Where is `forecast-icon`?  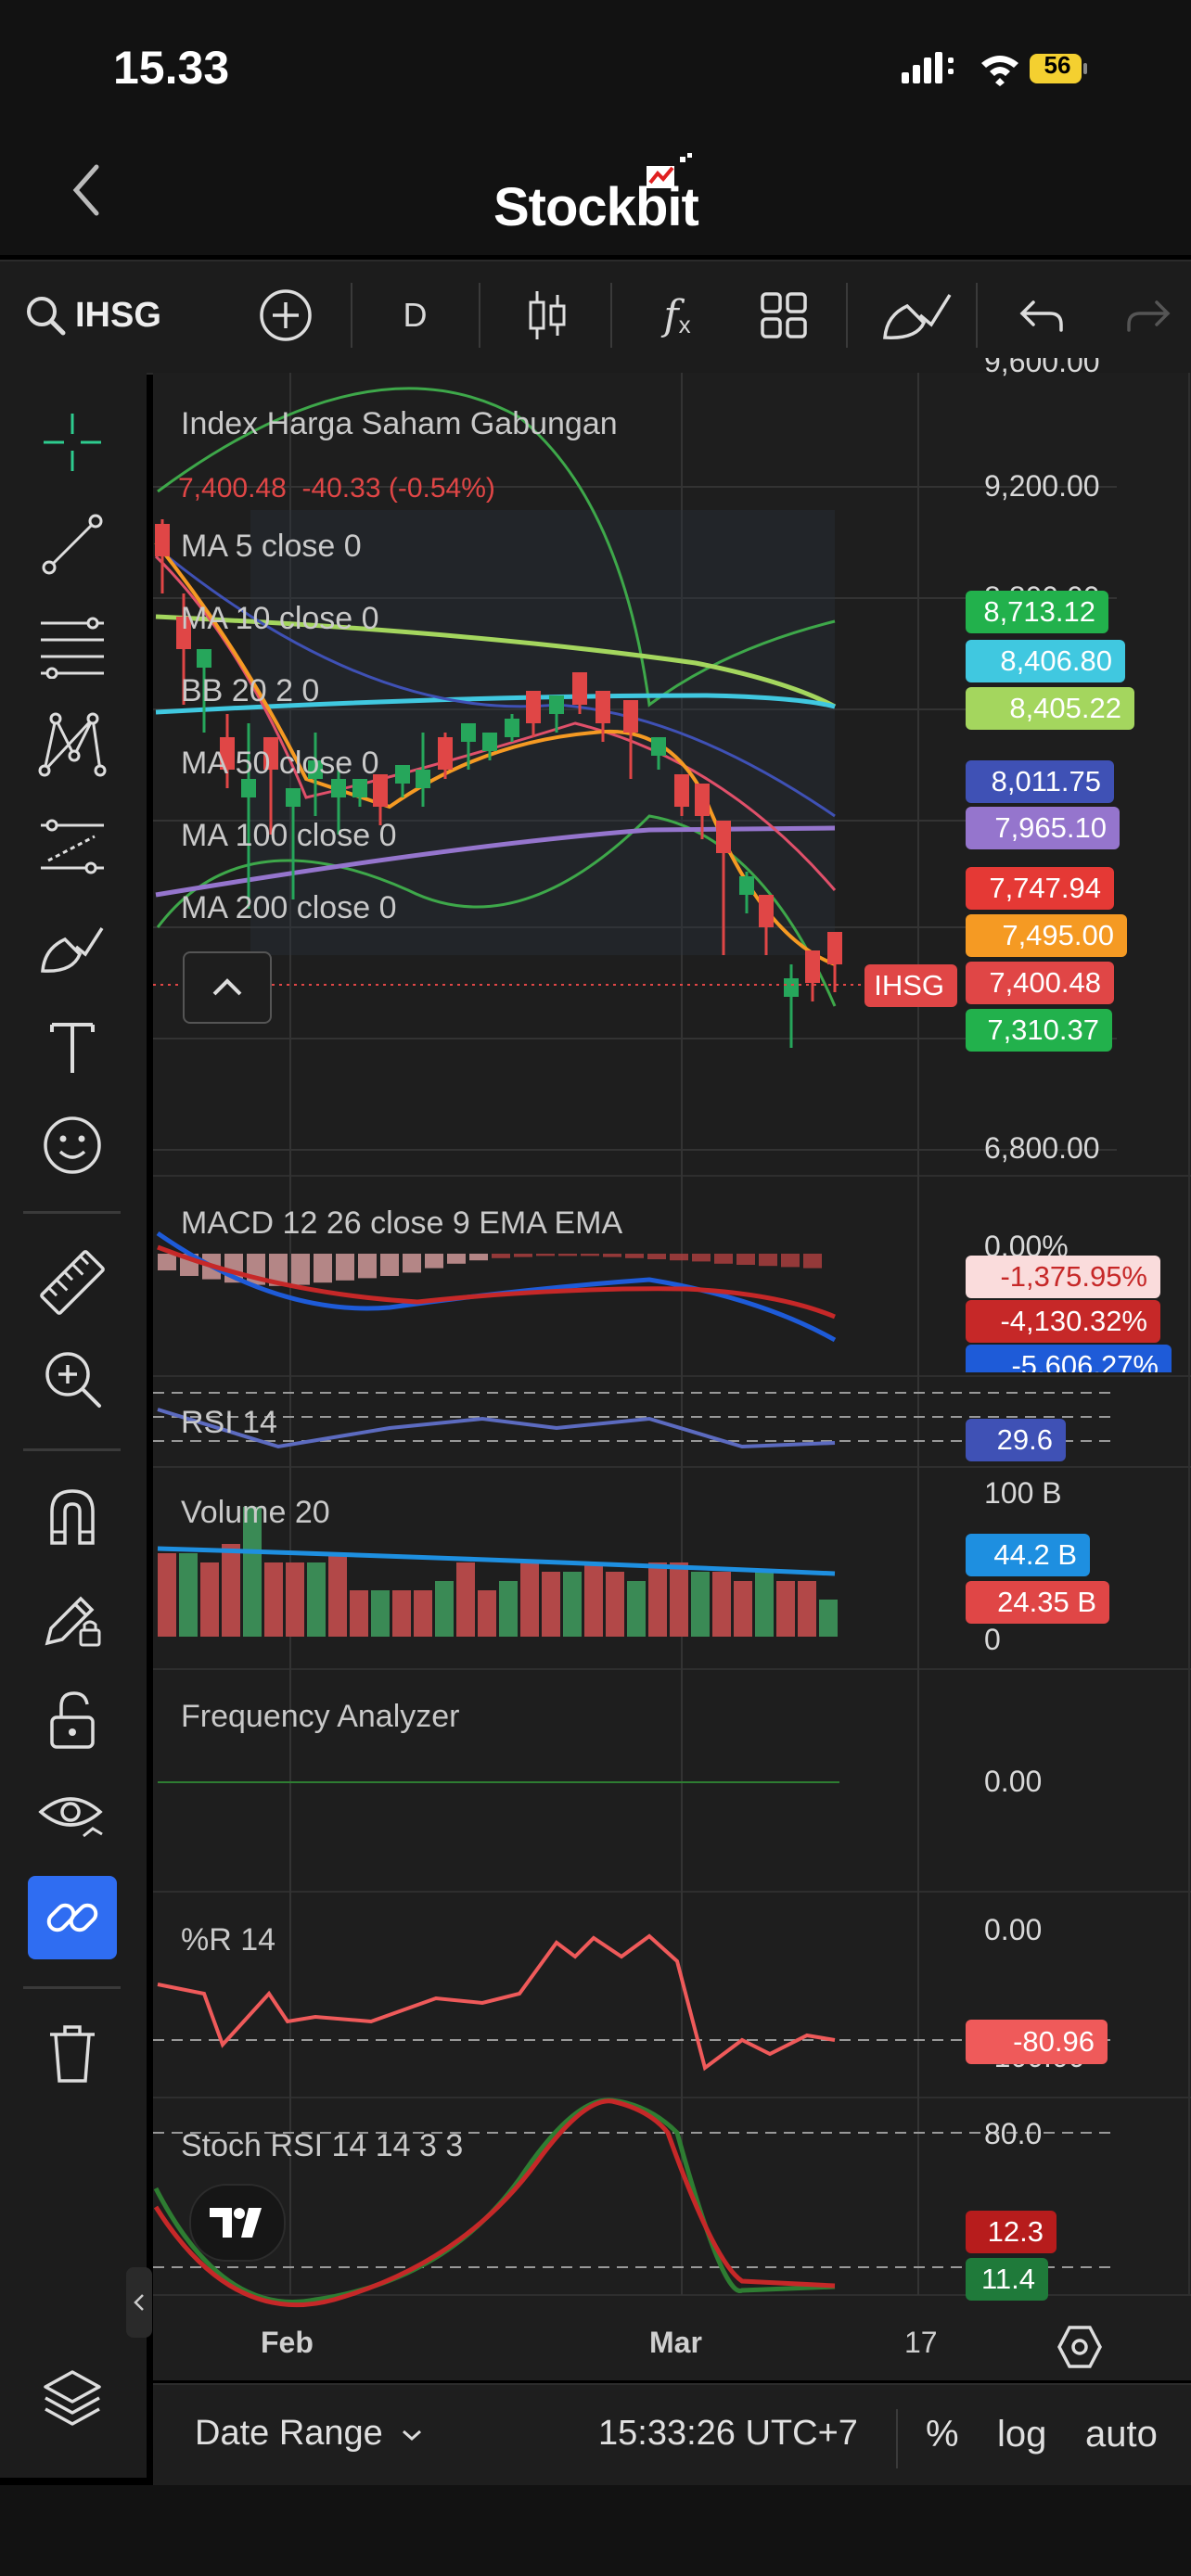 forecast-icon is located at coordinates (72, 846).